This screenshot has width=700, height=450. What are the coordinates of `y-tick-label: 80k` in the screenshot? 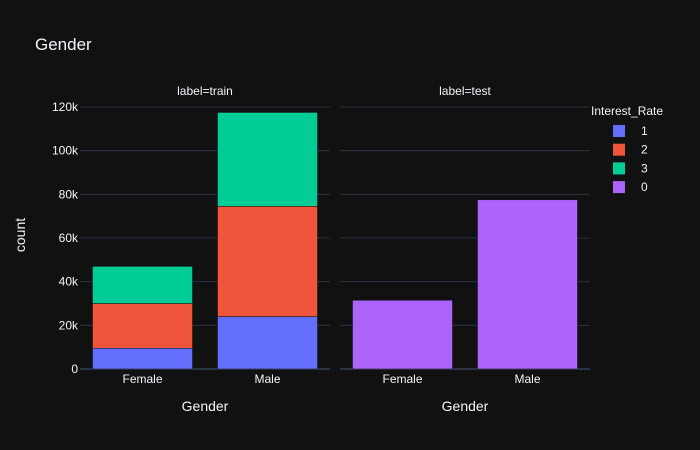 It's located at (69, 194).